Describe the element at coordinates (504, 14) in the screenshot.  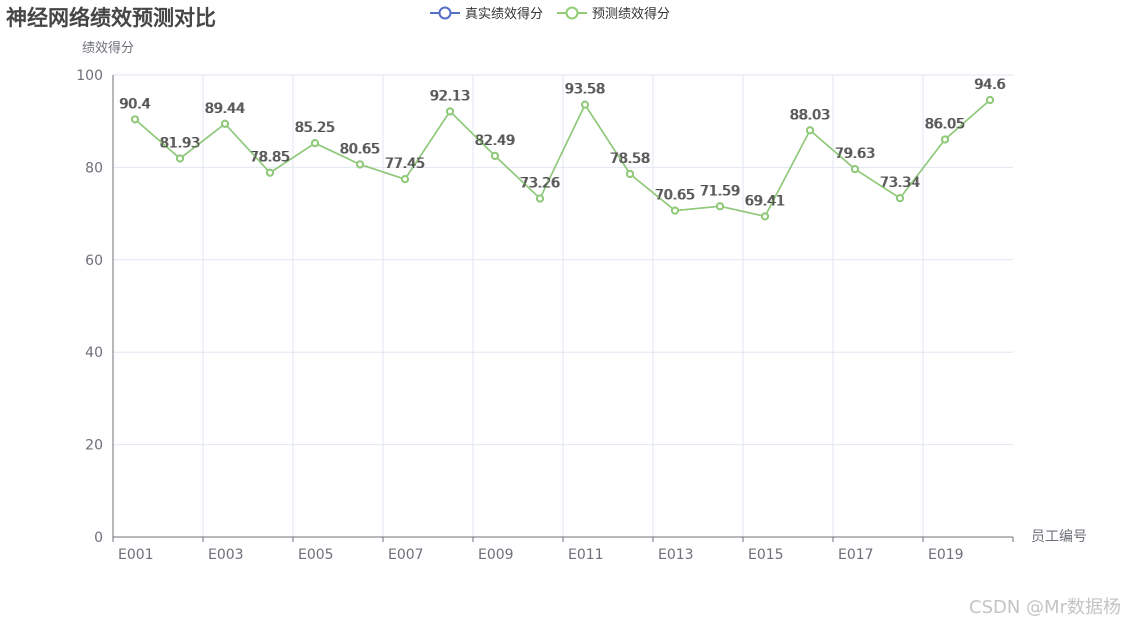
I see `legend-label-actual: 真实绩效得分` at that location.